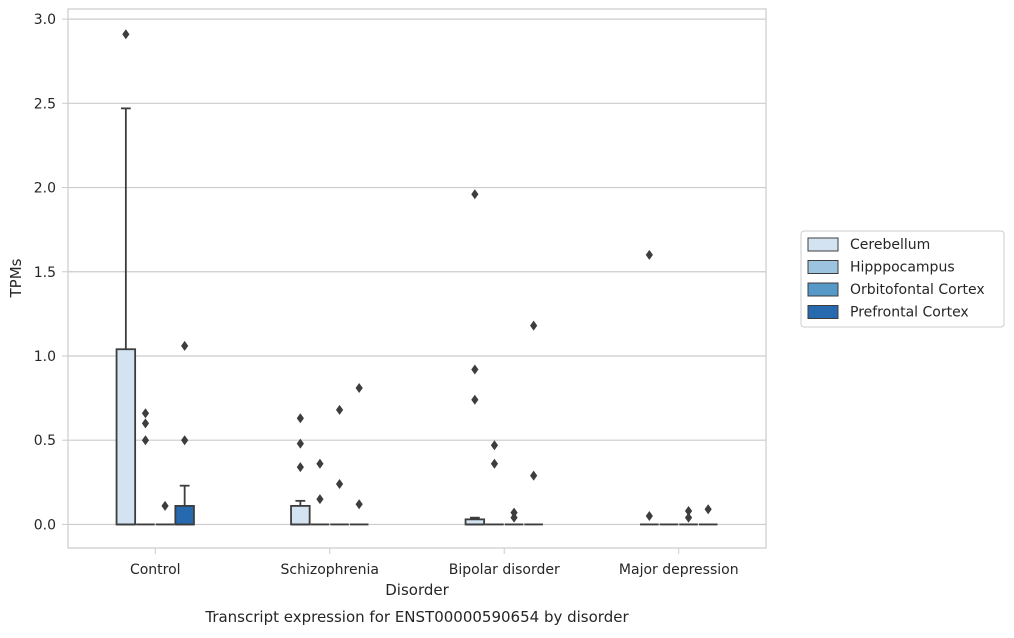 This screenshot has height=638, width=1014. Describe the element at coordinates (890, 245) in the screenshot. I see `legend-label: Cerebellum` at that location.